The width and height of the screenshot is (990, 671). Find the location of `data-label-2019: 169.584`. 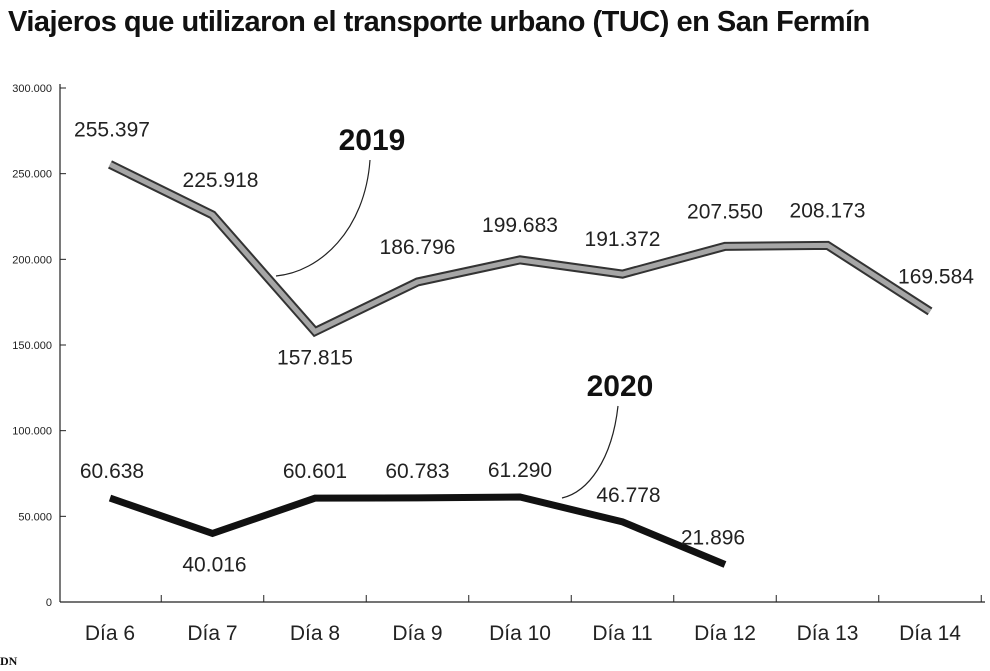

data-label-2019: 169.584 is located at coordinates (936, 276).